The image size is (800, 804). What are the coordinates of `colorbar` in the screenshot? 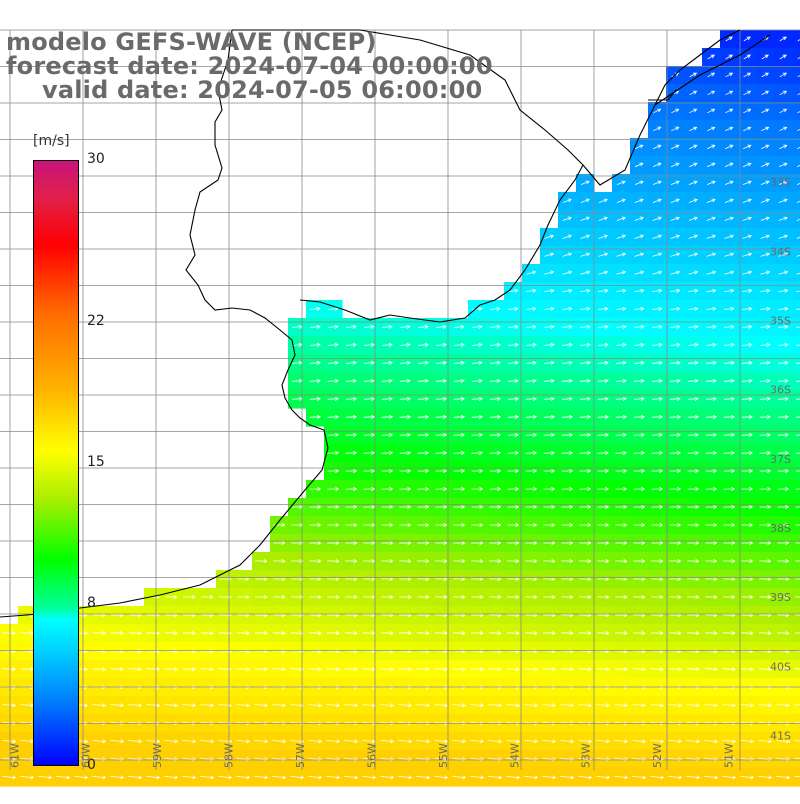 It's located at (56, 463).